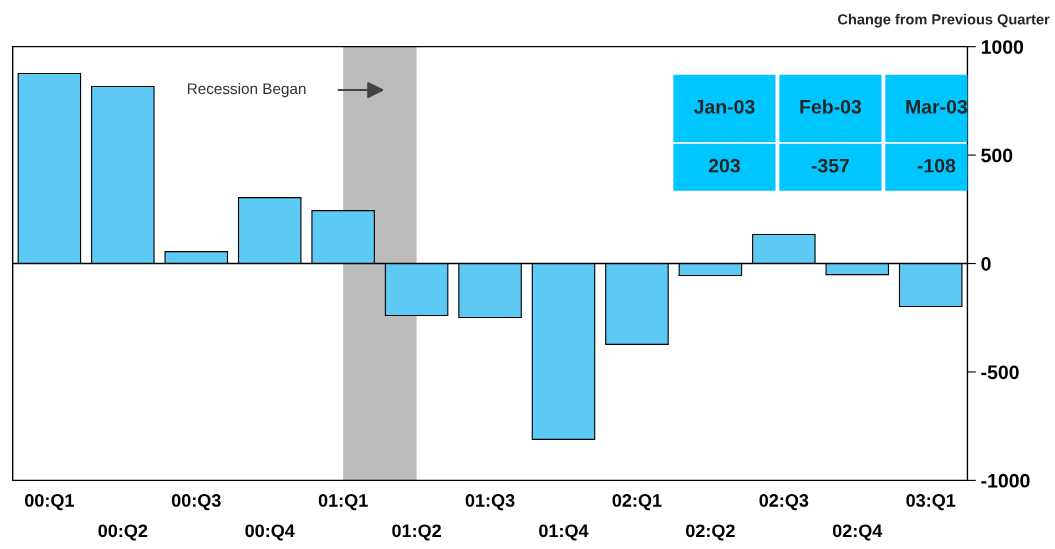  What do you see at coordinates (564, 532) in the screenshot?
I see `x-tick-label: 01:Q4` at bounding box center [564, 532].